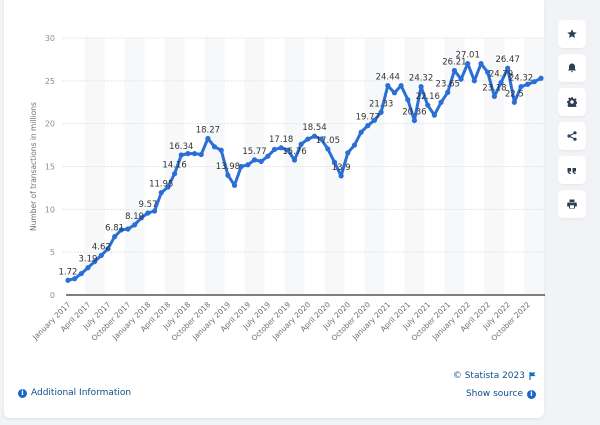 The height and width of the screenshot is (425, 600). What do you see at coordinates (328, 141) in the screenshot?
I see `svg-text: 17.05` at bounding box center [328, 141].